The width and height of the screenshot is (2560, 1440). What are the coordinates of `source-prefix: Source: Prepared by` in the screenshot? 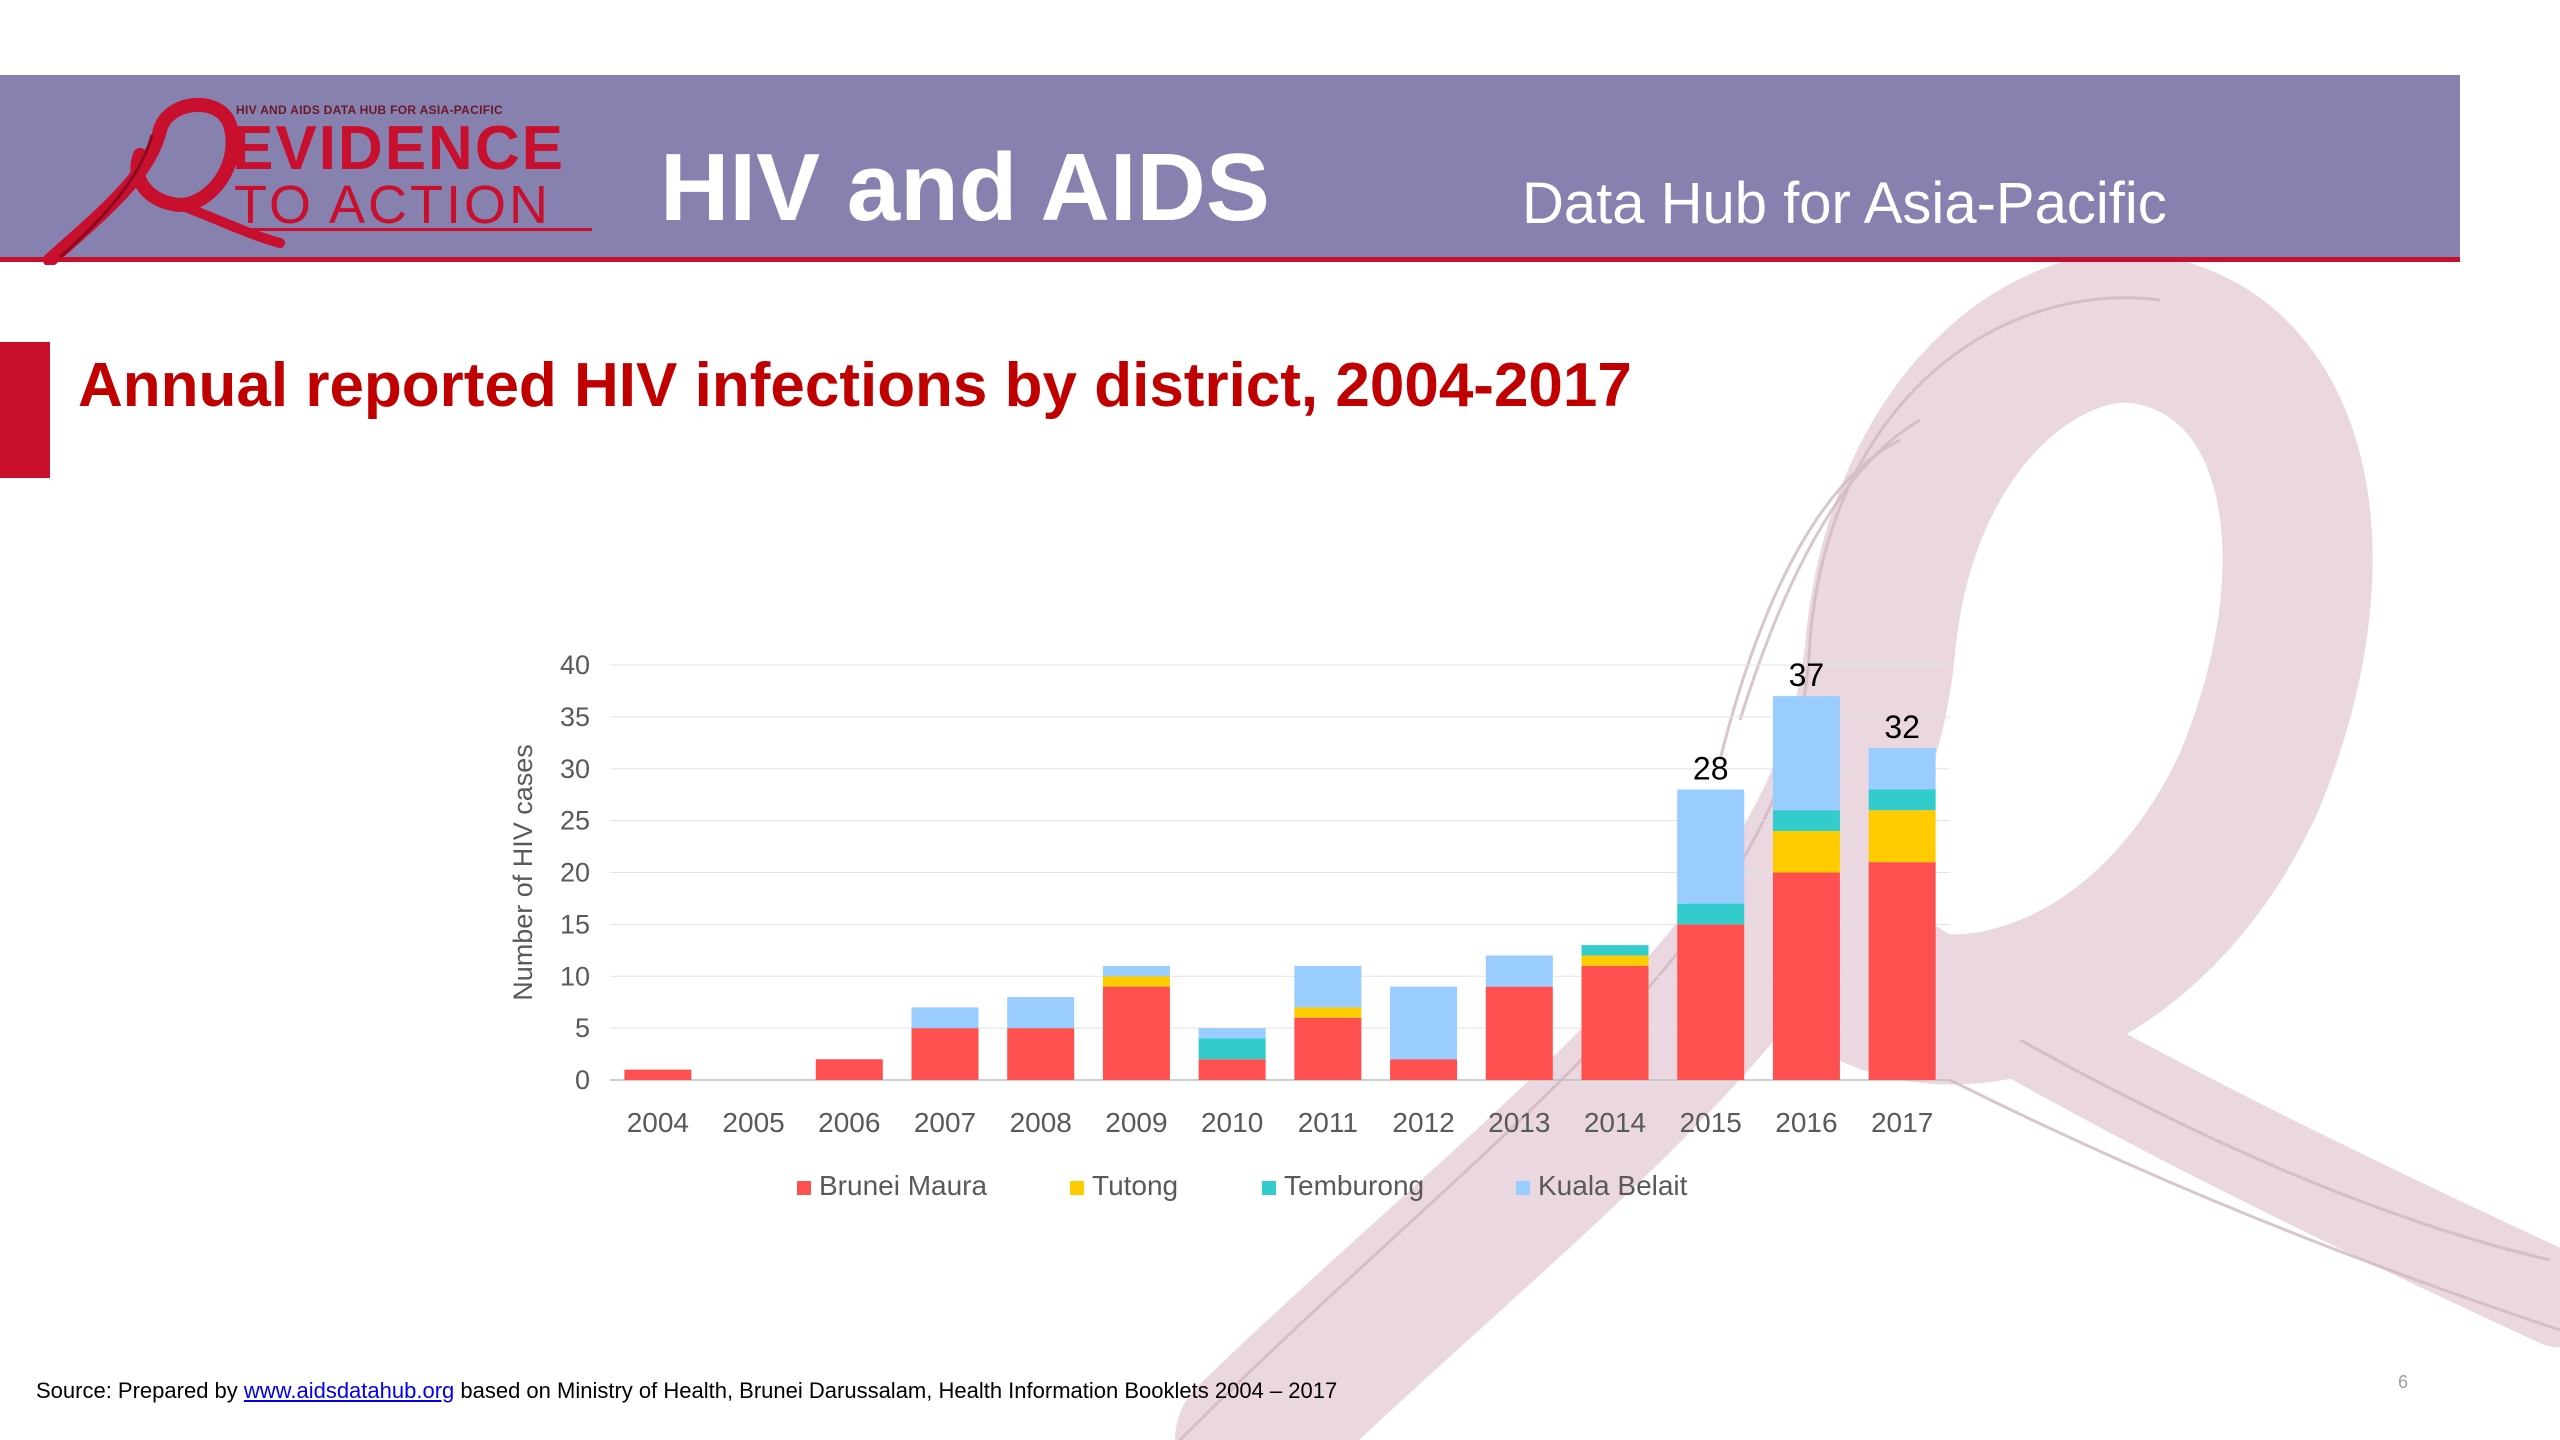 It's located at (140, 1390).